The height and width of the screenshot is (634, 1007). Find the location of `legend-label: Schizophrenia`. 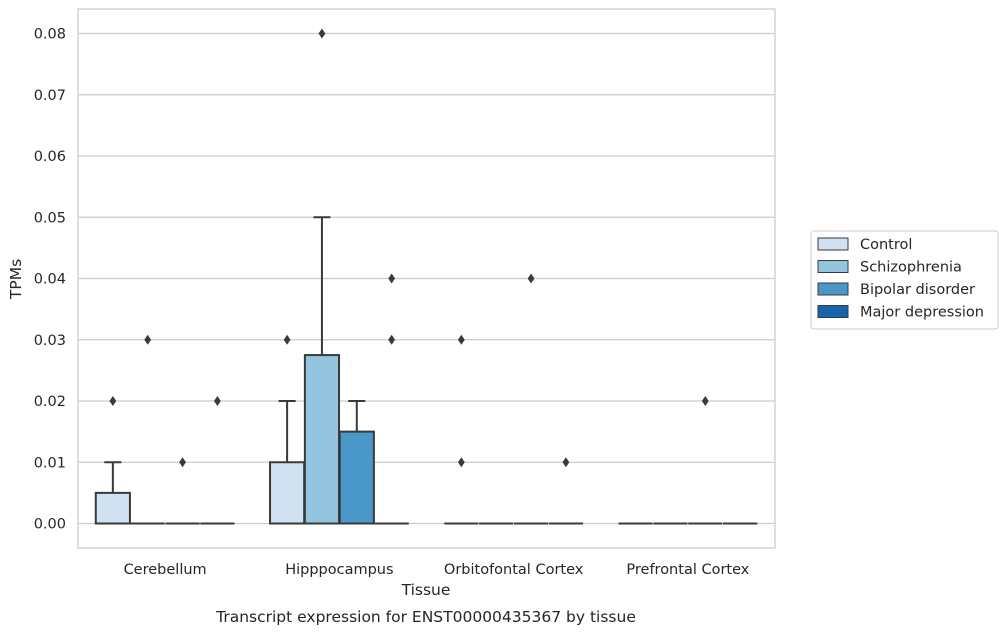

legend-label: Schizophrenia is located at coordinates (911, 268).